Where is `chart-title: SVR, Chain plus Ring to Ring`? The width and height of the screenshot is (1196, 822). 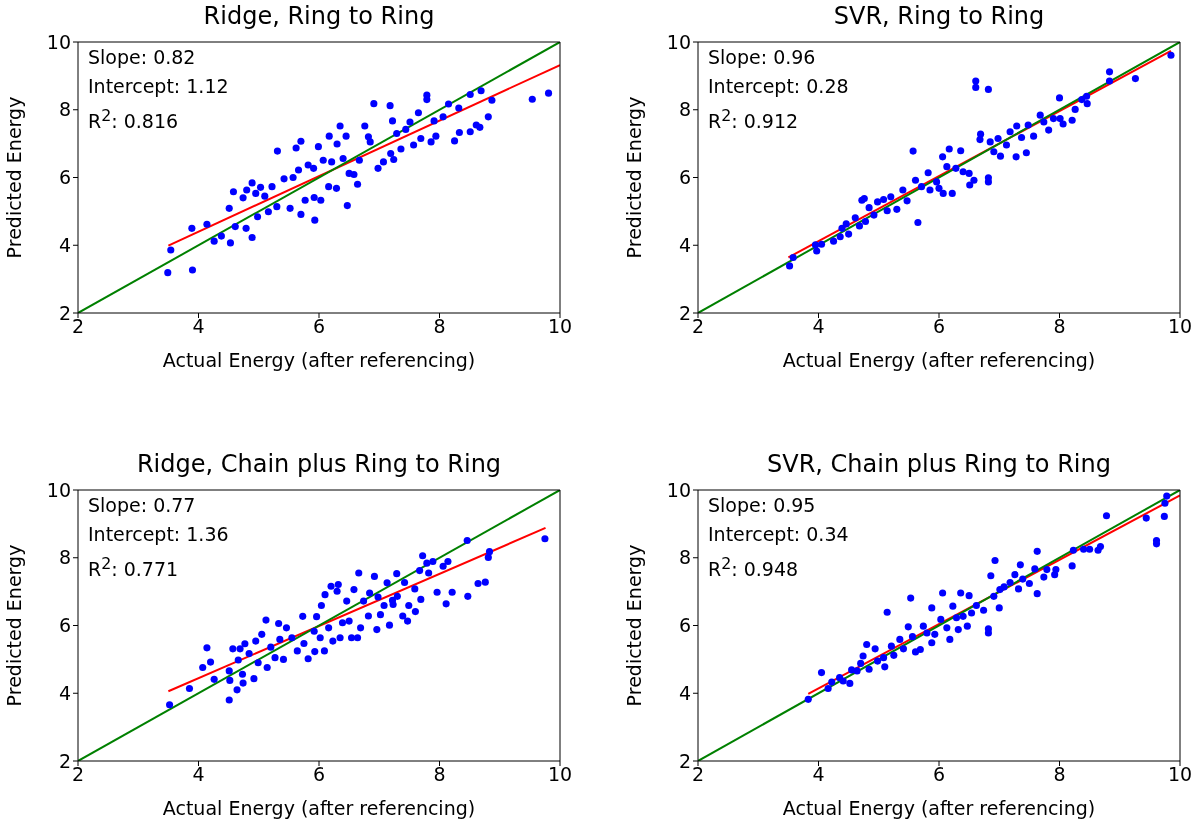 chart-title: SVR, Chain plus Ring to Ring is located at coordinates (939, 464).